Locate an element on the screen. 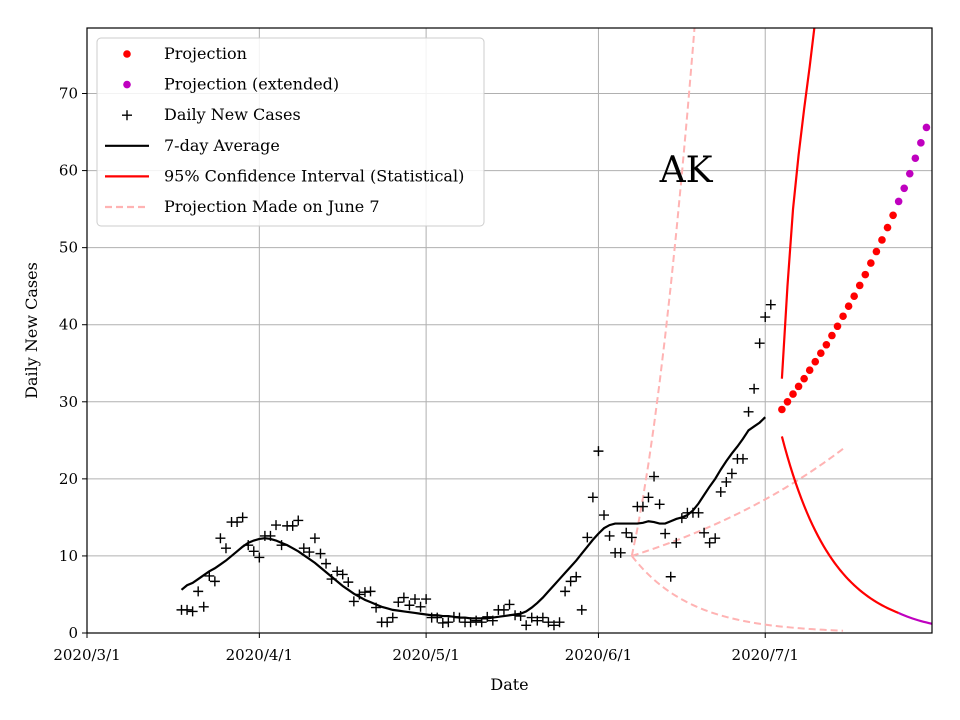 The image size is (960, 720). legend-box is located at coordinates (290, 132).